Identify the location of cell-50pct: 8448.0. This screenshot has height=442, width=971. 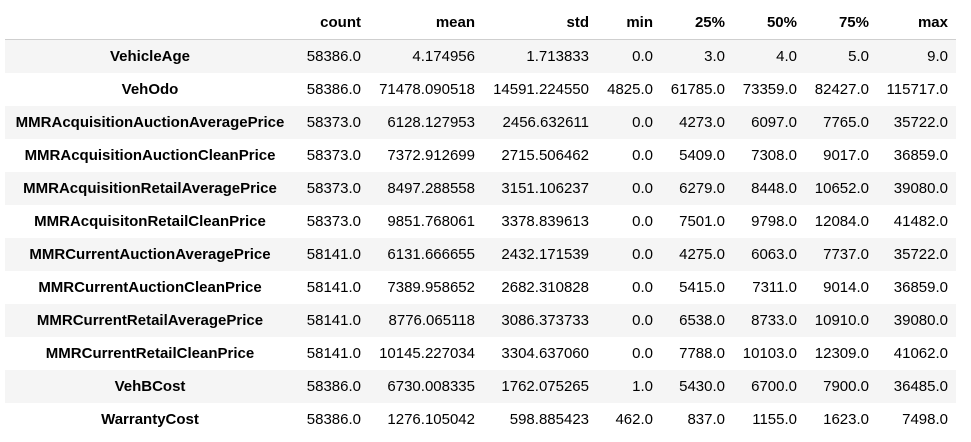
(774, 188).